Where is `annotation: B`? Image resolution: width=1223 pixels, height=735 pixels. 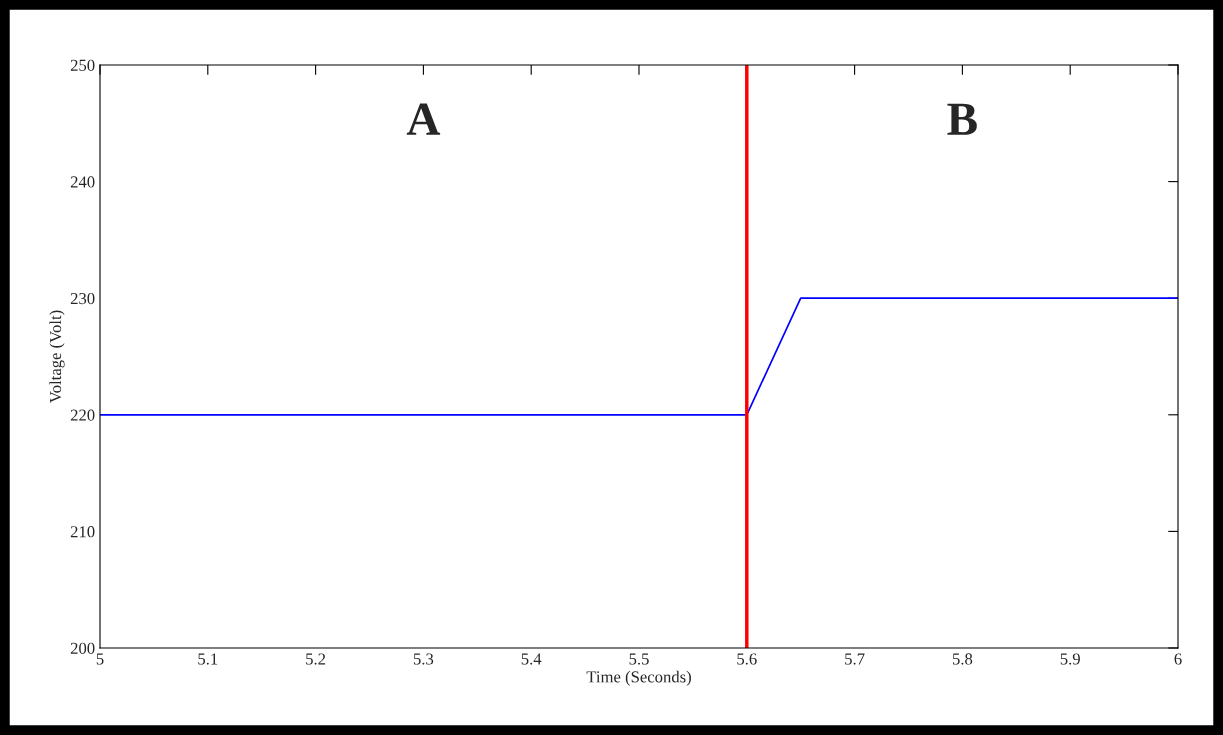 annotation: B is located at coordinates (962, 119).